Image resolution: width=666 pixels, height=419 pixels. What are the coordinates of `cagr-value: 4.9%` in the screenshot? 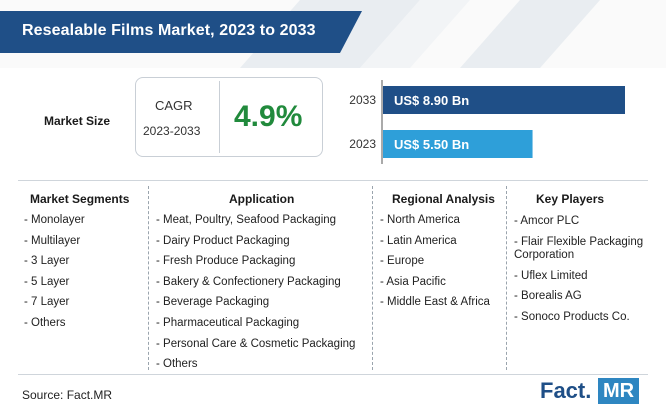 It's located at (268, 116).